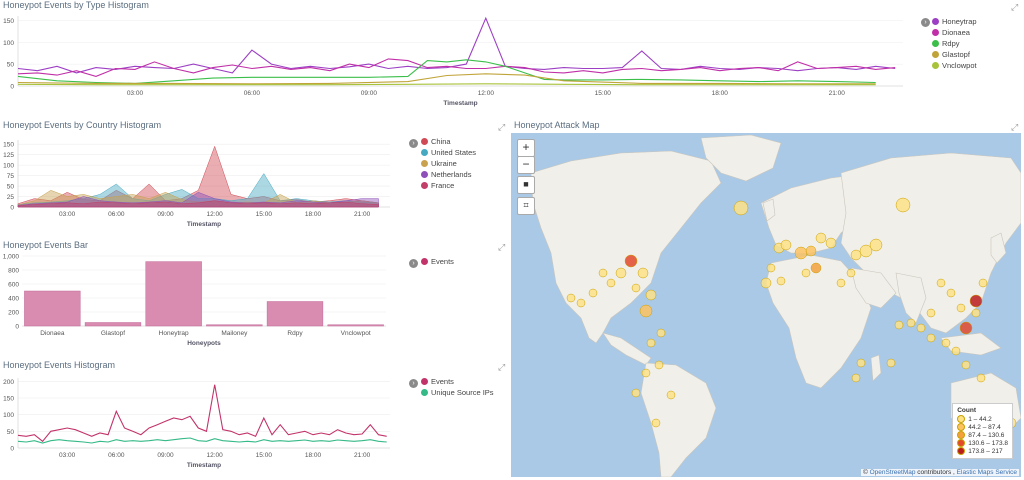 The height and width of the screenshot is (480, 1024). Describe the element at coordinates (13, 299) in the screenshot. I see `y-tick-label: 400` at that location.